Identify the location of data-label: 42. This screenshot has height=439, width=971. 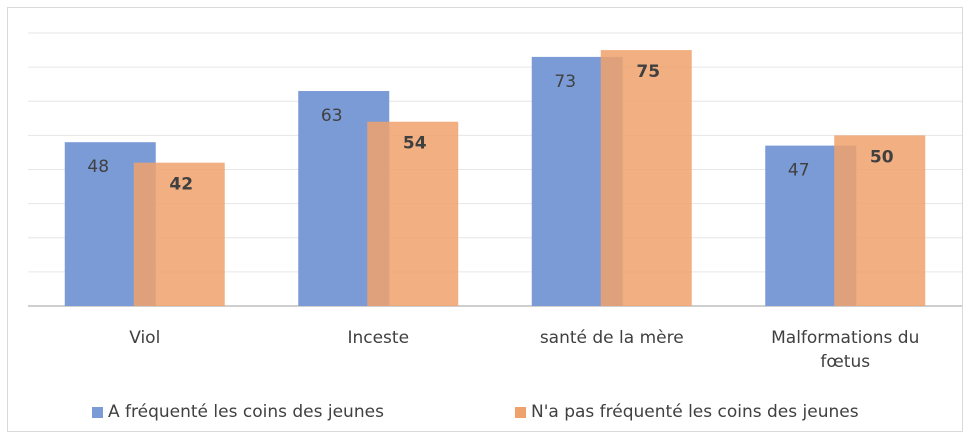
(181, 185).